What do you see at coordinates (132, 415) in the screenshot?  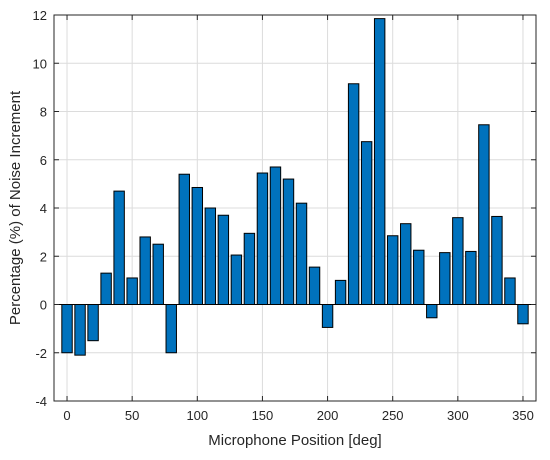 I see `x-tick-label: 50` at bounding box center [132, 415].